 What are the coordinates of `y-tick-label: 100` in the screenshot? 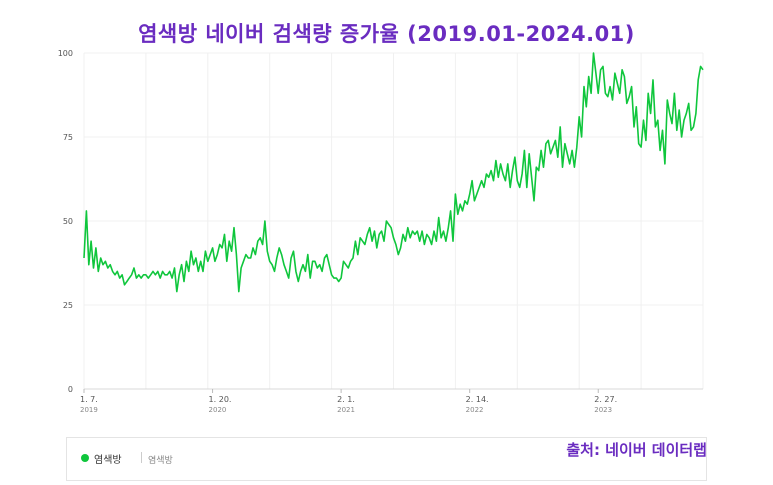 It's located at (65, 53).